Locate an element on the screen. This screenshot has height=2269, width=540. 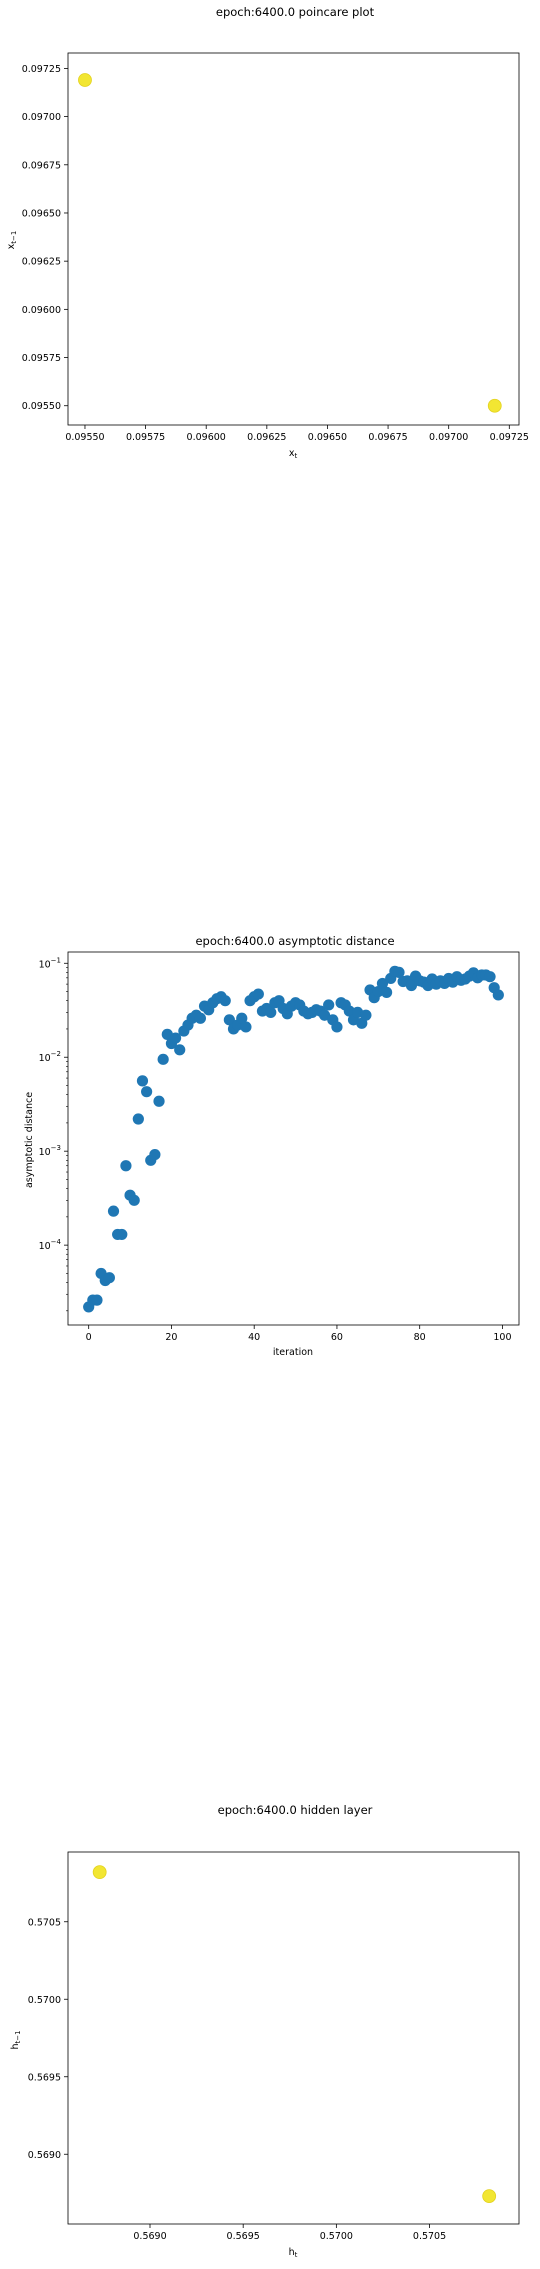
x-tick-label: 0.09650 is located at coordinates (327, 437).